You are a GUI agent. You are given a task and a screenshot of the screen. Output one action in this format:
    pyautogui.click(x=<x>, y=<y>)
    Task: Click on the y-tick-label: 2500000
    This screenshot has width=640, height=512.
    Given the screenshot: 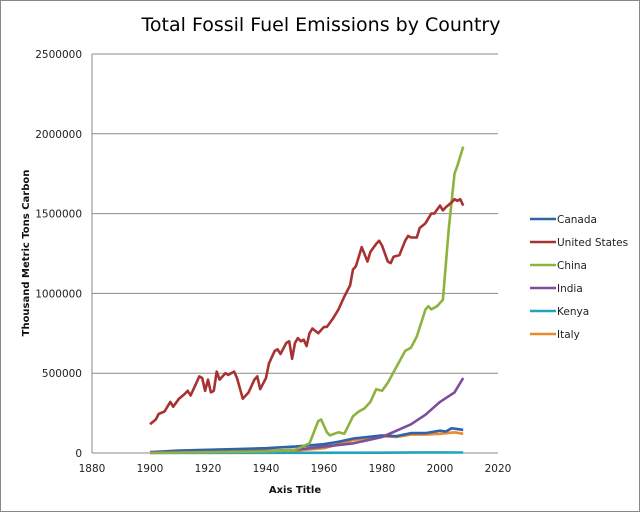 What is the action you would take?
    pyautogui.click(x=58, y=55)
    